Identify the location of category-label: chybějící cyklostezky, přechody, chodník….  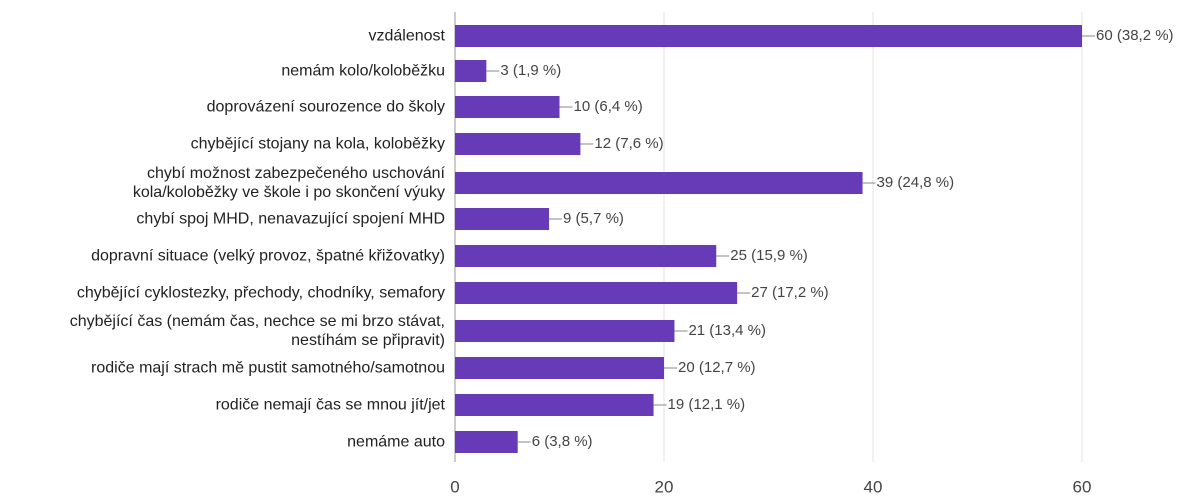
(260, 293).